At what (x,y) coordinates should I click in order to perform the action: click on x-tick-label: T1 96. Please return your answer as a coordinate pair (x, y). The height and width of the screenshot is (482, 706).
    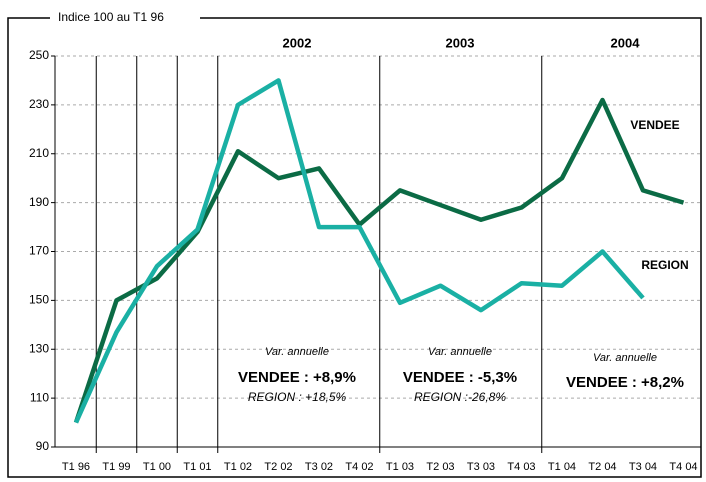
    Looking at the image, I should click on (76, 467).